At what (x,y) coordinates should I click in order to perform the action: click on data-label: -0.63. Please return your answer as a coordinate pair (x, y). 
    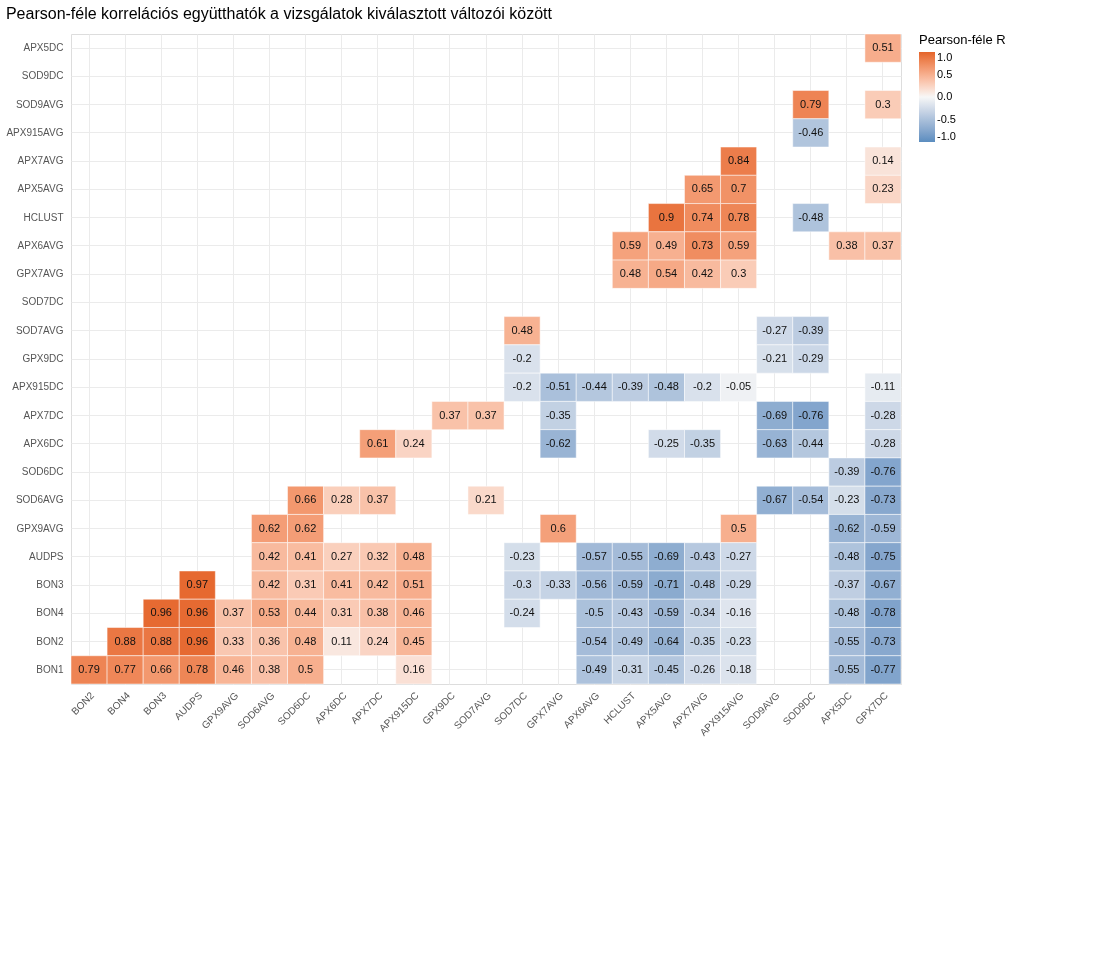
    Looking at the image, I should click on (775, 442).